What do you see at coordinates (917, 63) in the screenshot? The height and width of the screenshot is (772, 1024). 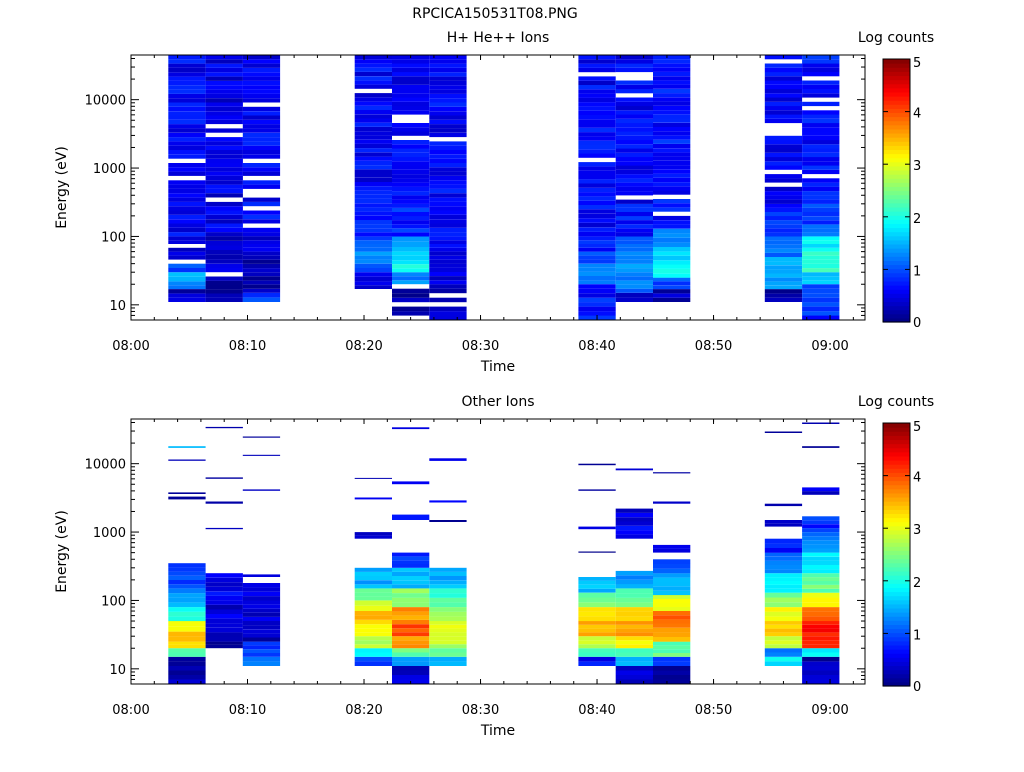 I see `colorbar-tick-label: 5` at bounding box center [917, 63].